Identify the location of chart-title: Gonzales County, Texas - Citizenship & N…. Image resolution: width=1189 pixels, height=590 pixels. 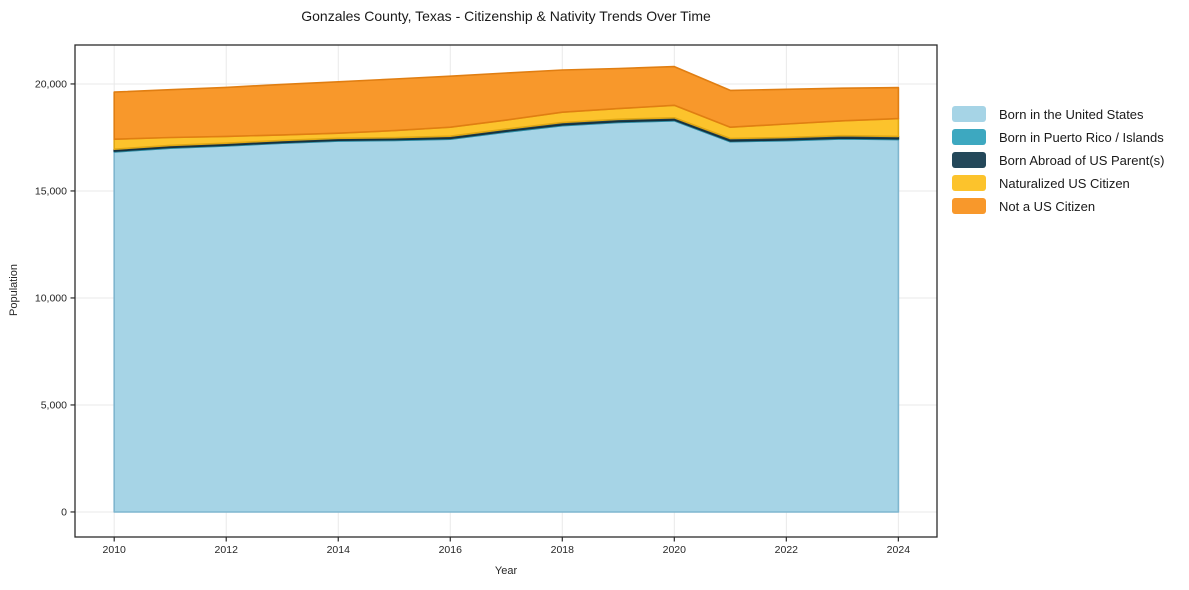
(506, 16).